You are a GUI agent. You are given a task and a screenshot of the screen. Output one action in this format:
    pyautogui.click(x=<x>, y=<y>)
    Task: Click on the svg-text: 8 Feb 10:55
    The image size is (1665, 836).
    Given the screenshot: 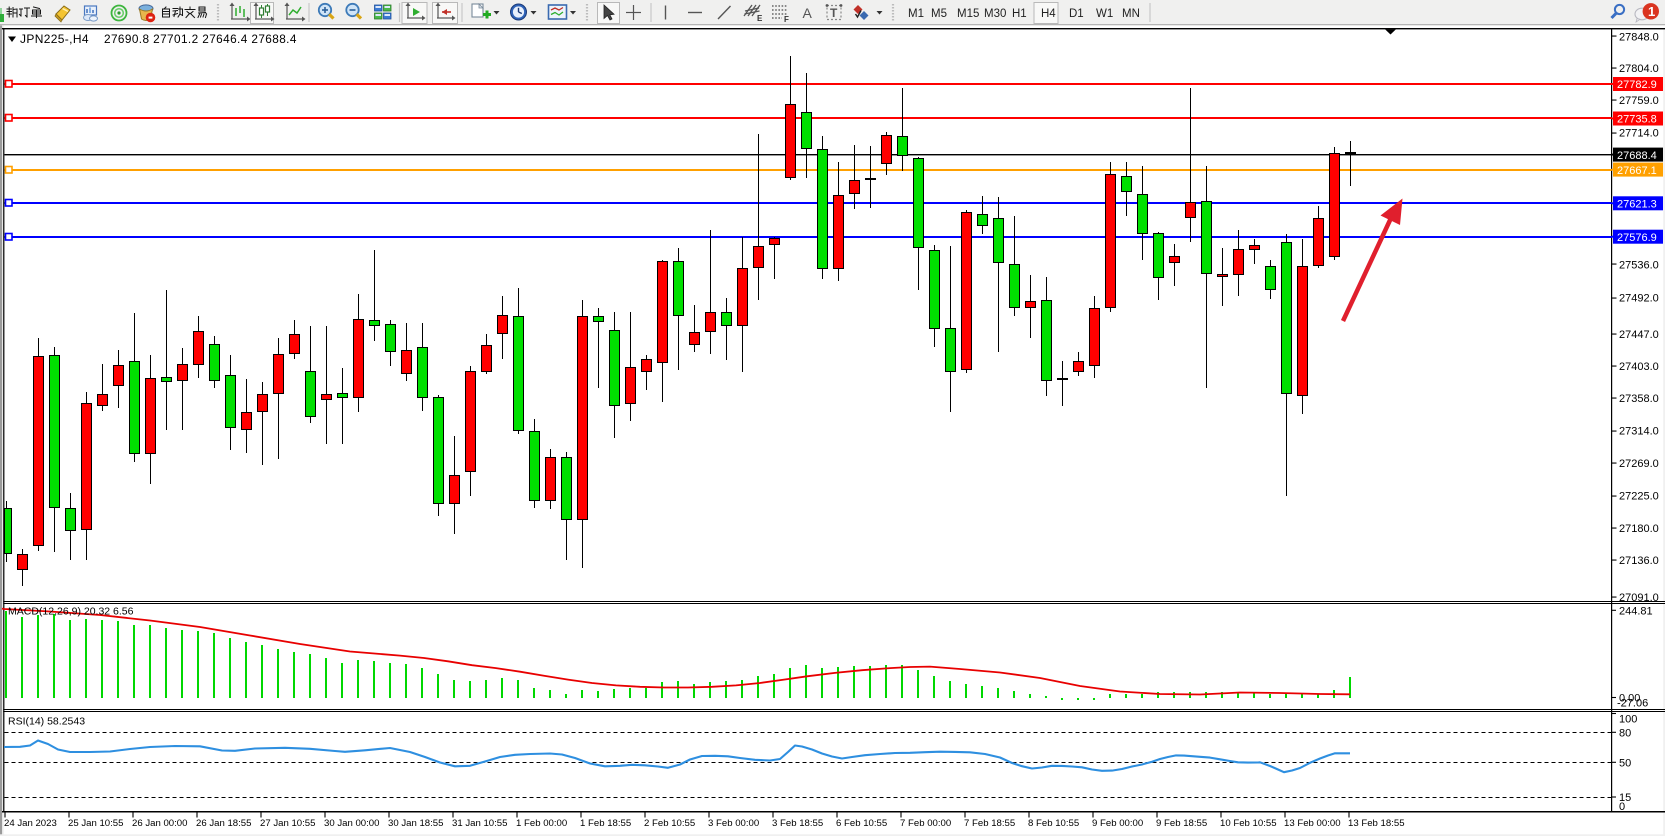 What is the action you would take?
    pyautogui.click(x=1053, y=823)
    